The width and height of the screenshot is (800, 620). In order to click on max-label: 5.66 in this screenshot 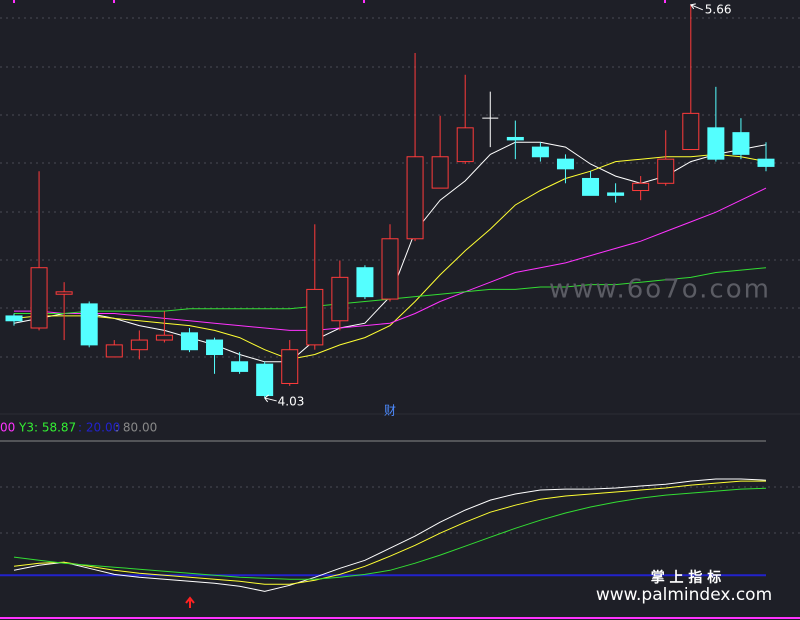, I will do `click(718, 9)`.